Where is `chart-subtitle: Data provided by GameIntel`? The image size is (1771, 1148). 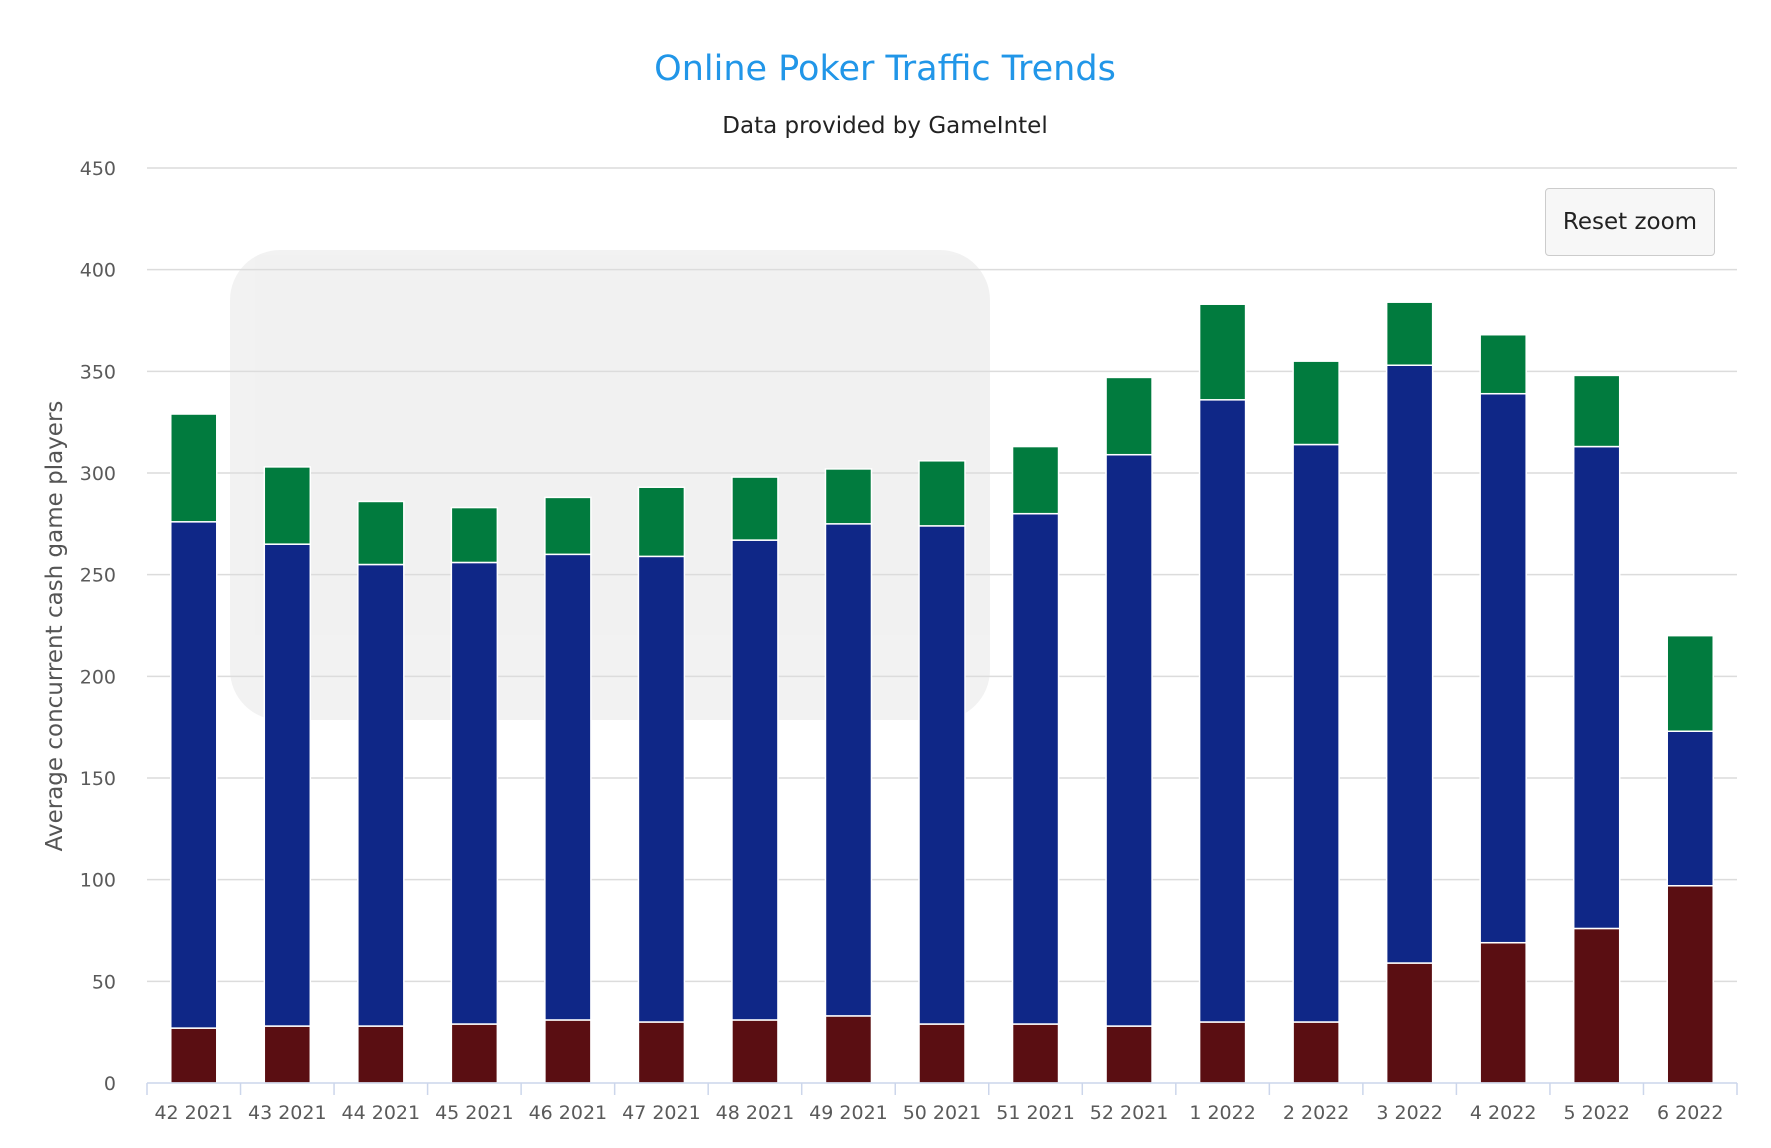 chart-subtitle: Data provided by GameIntel is located at coordinates (884, 126).